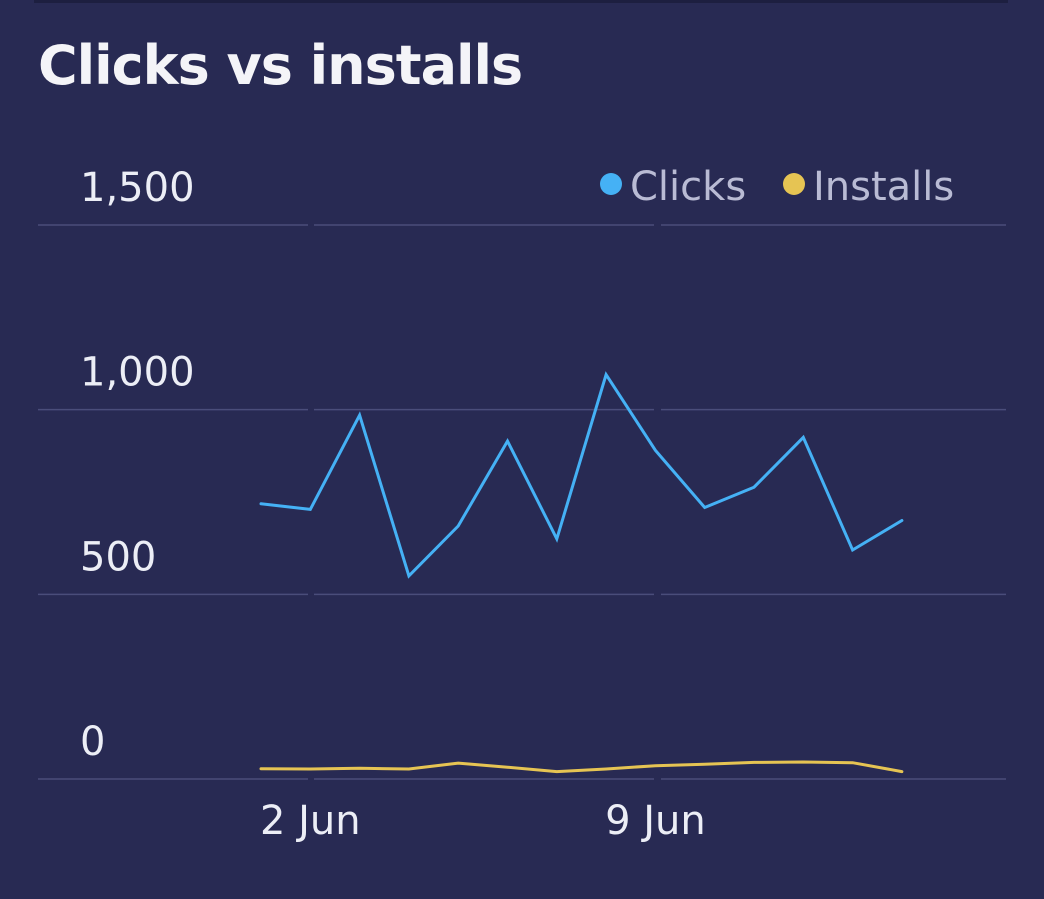 Image resolution: width=1044 pixels, height=899 pixels. What do you see at coordinates (137, 465) in the screenshot?
I see `y-axis-labels: 0 500 1,000 1,500` at bounding box center [137, 465].